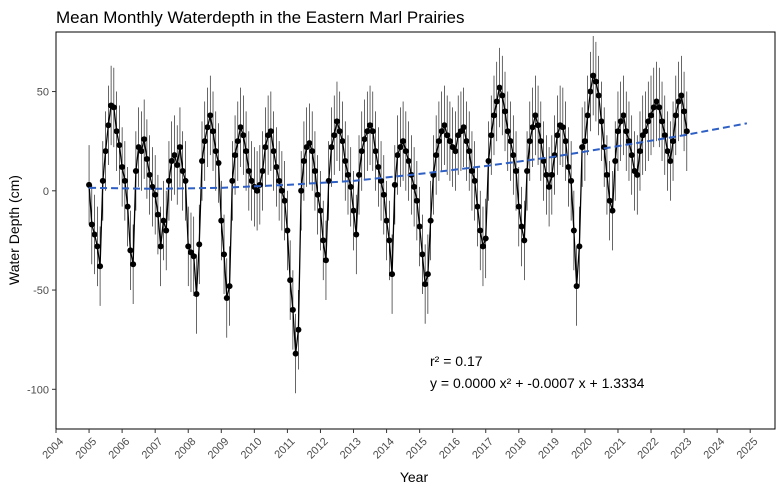 The width and height of the screenshot is (783, 492). Describe the element at coordinates (351, 449) in the screenshot. I see `x-tick-label: 2013` at that location.